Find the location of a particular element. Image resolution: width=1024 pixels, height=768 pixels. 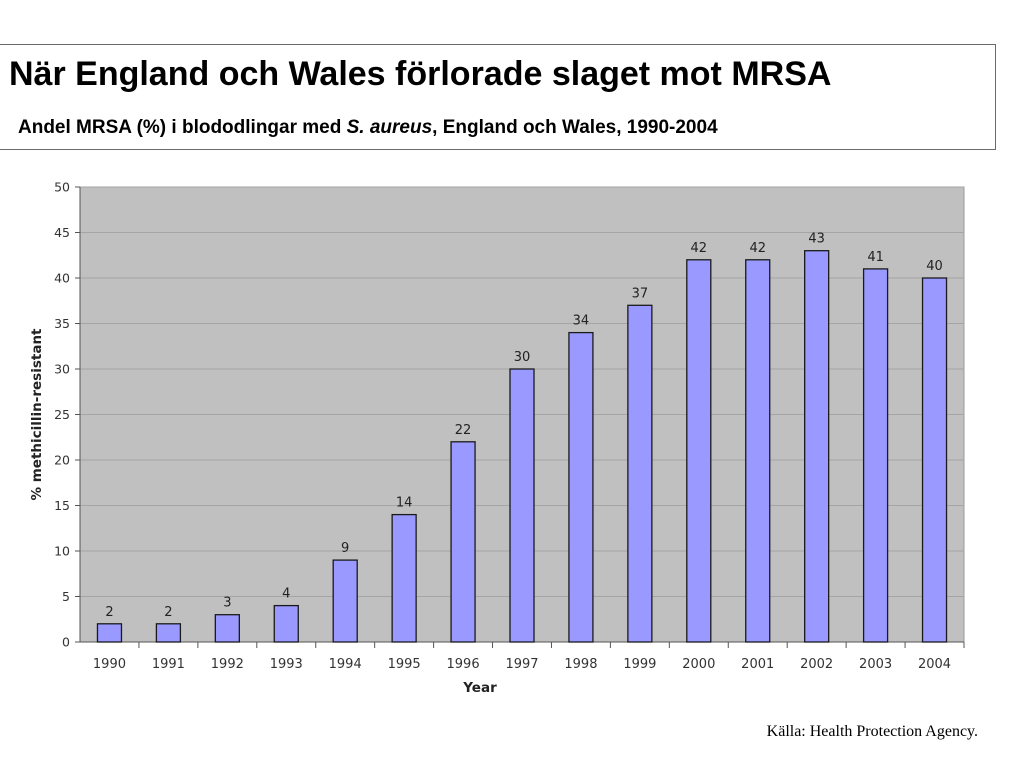

data-label-2004: 40 is located at coordinates (934, 266).